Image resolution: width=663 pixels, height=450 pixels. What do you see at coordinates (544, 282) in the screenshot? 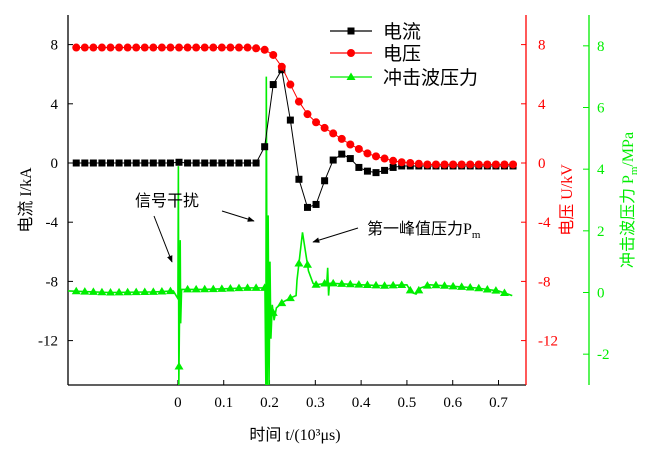
I see `right1-tick-label: -8` at bounding box center [544, 282].